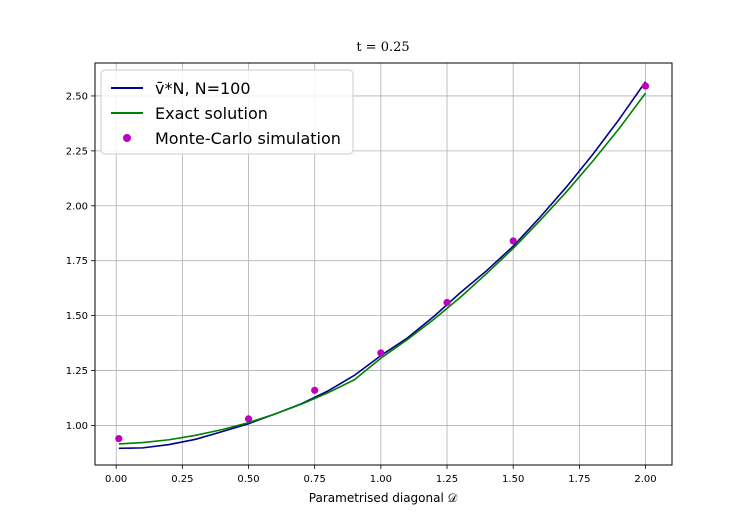 This screenshot has width=747, height=523. I want to click on x-tick-label: 1.75, so click(579, 479).